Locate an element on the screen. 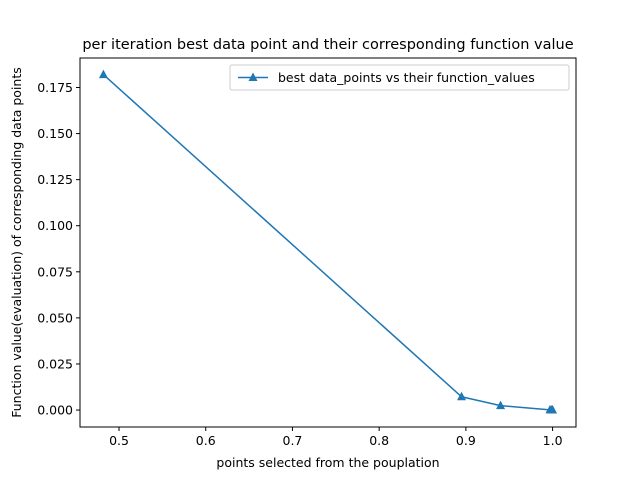 The image size is (640, 480). x-tick-label: 0.5 is located at coordinates (119, 440).